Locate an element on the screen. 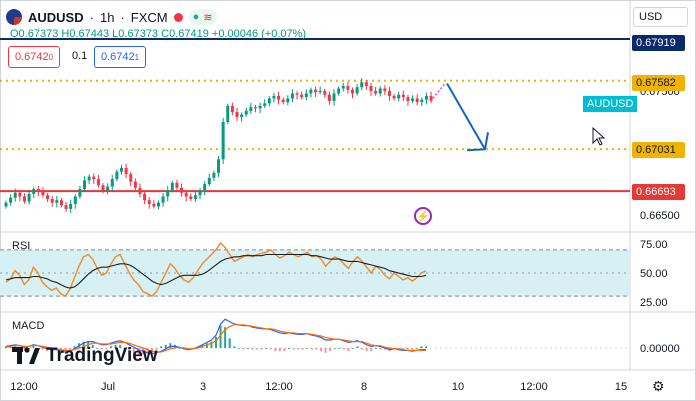 Image resolution: width=696 pixels, height=401 pixels. symbol-header: AUDUSD · 1h · FXCM ● ≋ is located at coordinates (111, 17).